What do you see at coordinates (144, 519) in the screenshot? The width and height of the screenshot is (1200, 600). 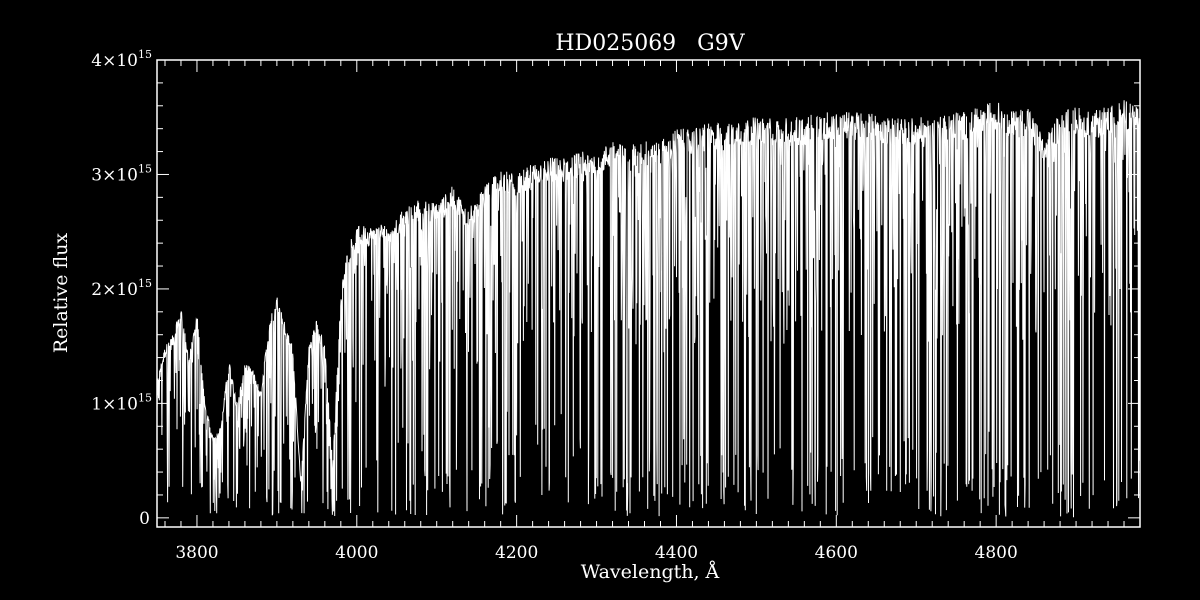 I see `y-tick-label: 0` at bounding box center [144, 519].